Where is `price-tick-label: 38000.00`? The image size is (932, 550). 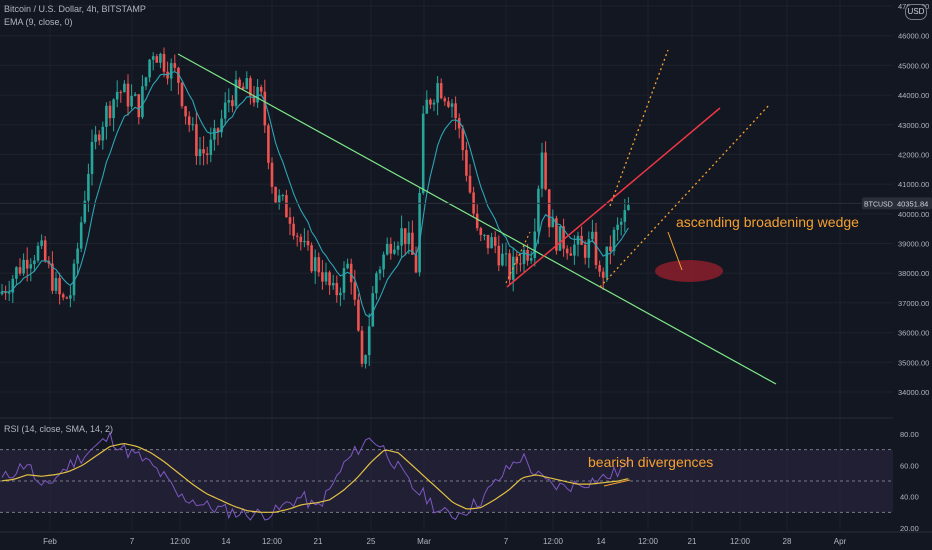 price-tick-label: 38000.00 is located at coordinates (913, 273).